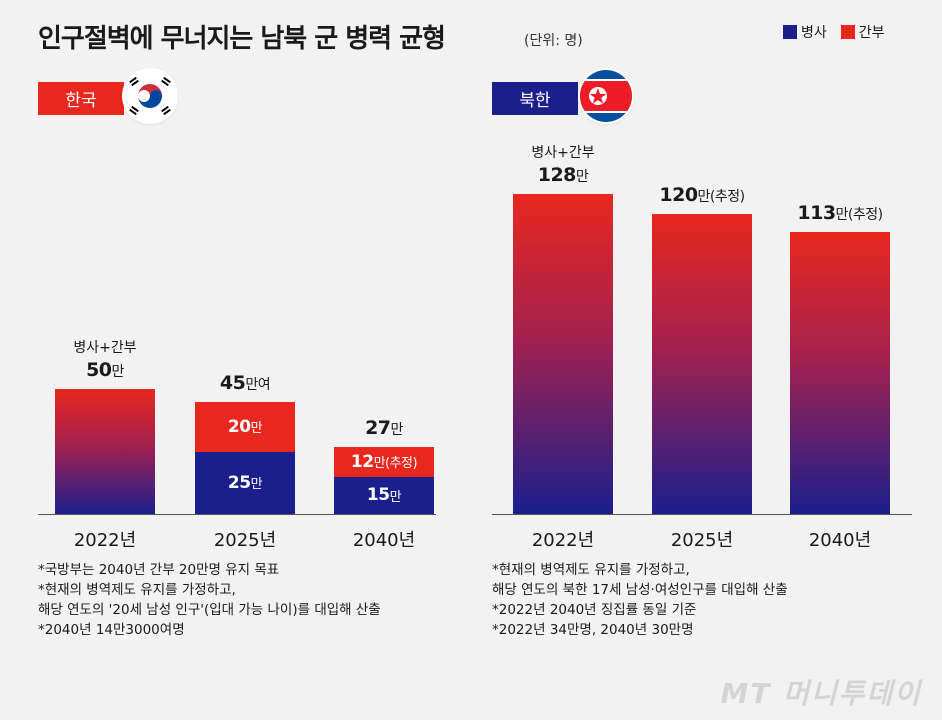 Image resolution: width=942 pixels, height=720 pixels. Describe the element at coordinates (384, 495) in the screenshot. I see `bar-segment-soldier: 15 만` at that location.